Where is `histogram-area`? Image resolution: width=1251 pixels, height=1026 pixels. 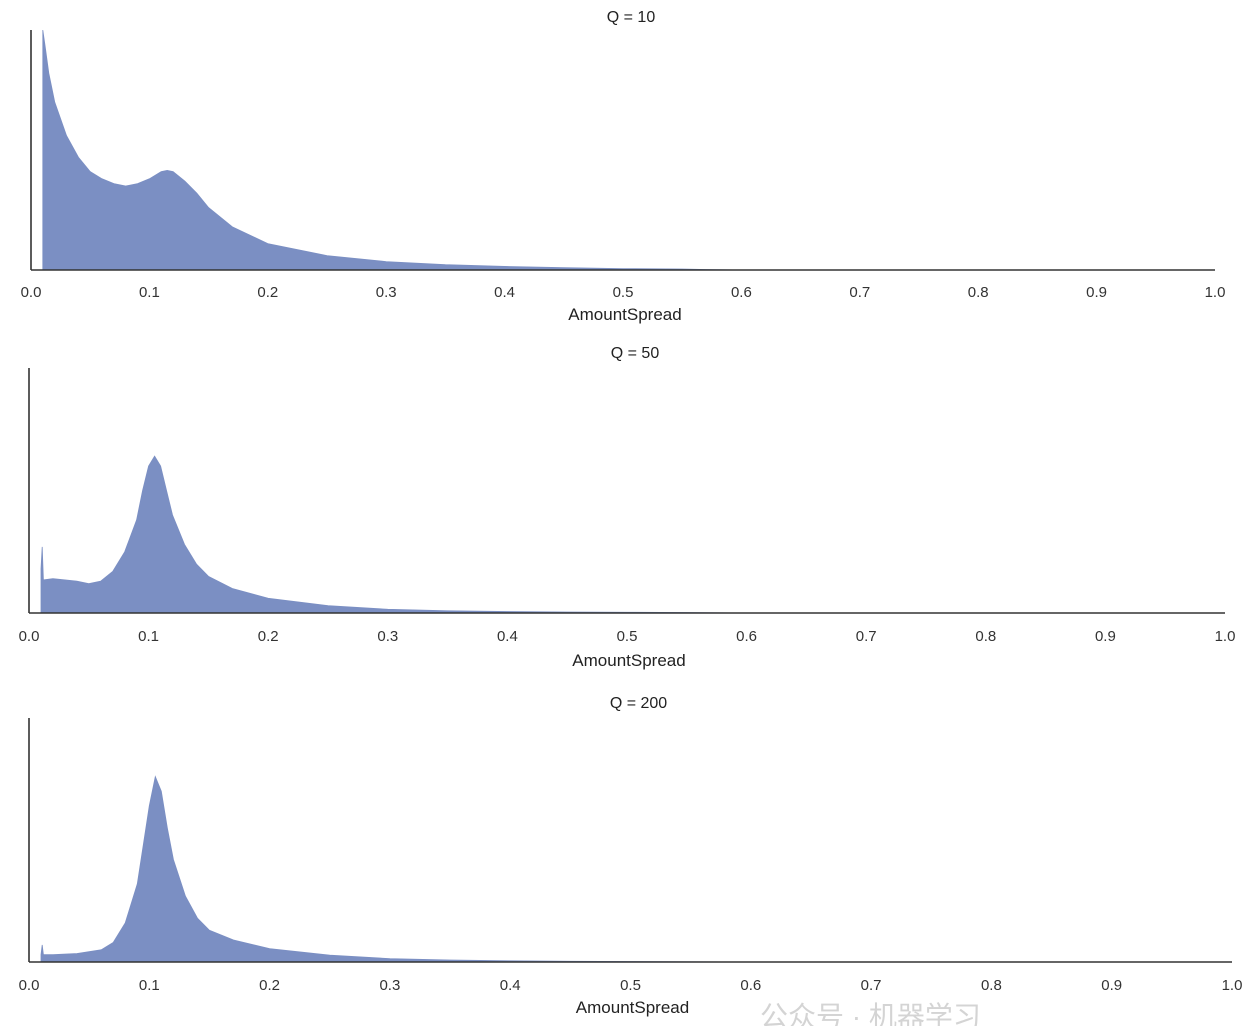 histogram-area is located at coordinates (632, 534).